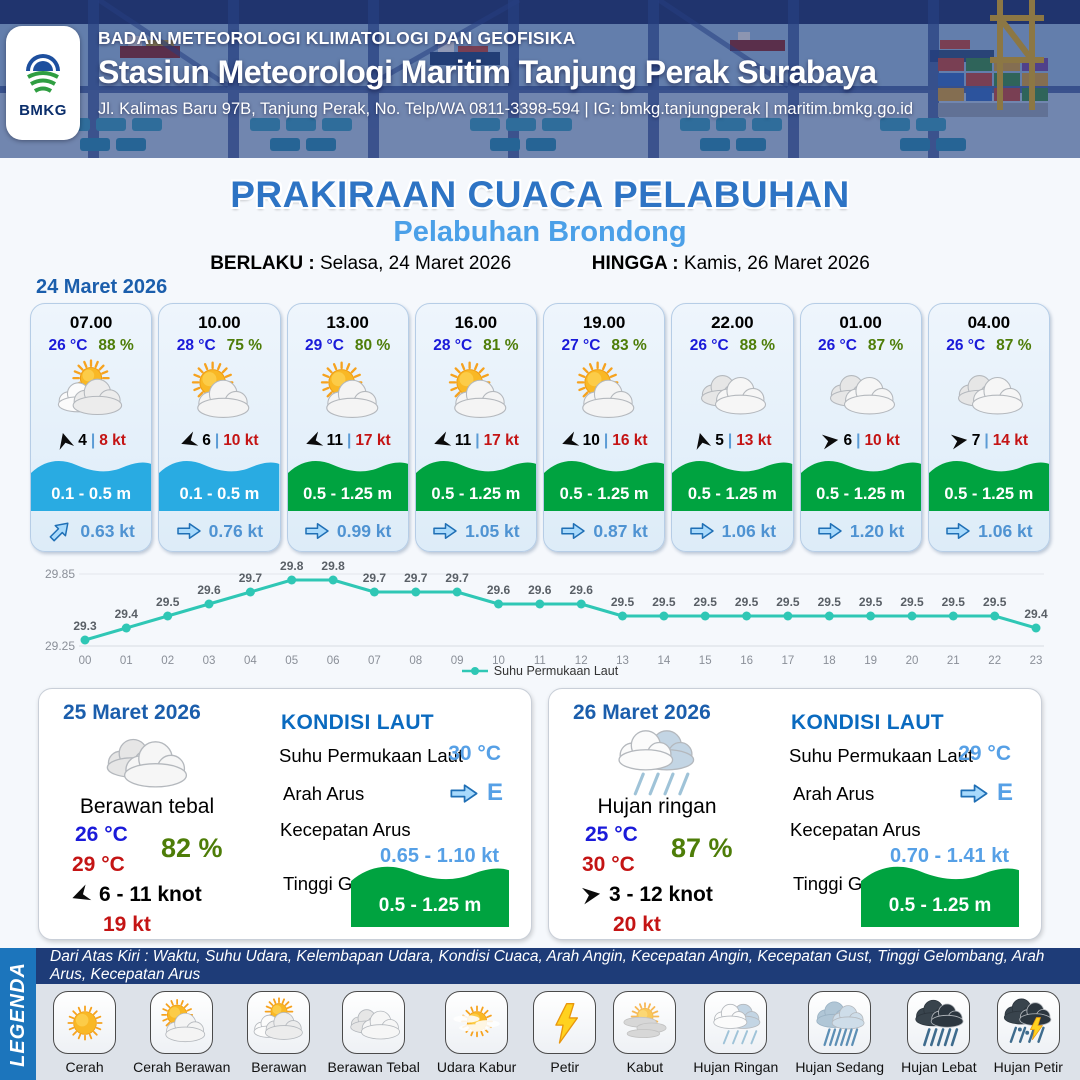 The width and height of the screenshot is (1080, 1080). Describe the element at coordinates (347, 322) in the screenshot. I see `card-time: 13.00` at that location.